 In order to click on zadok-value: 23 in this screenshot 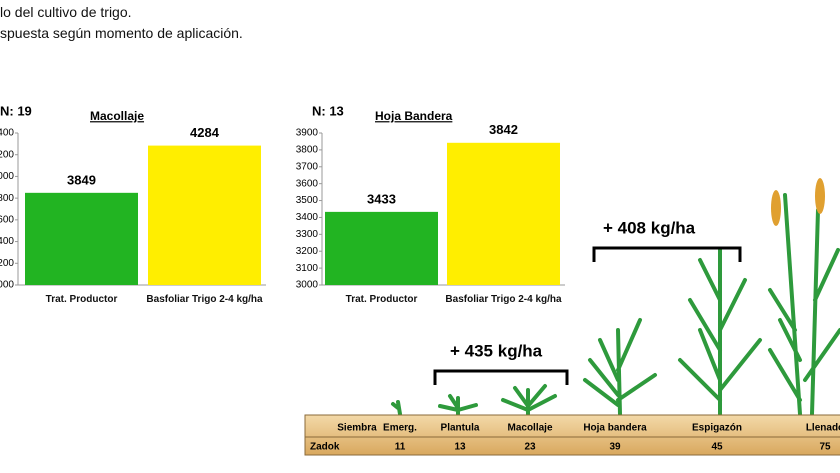, I will do `click(530, 447)`.